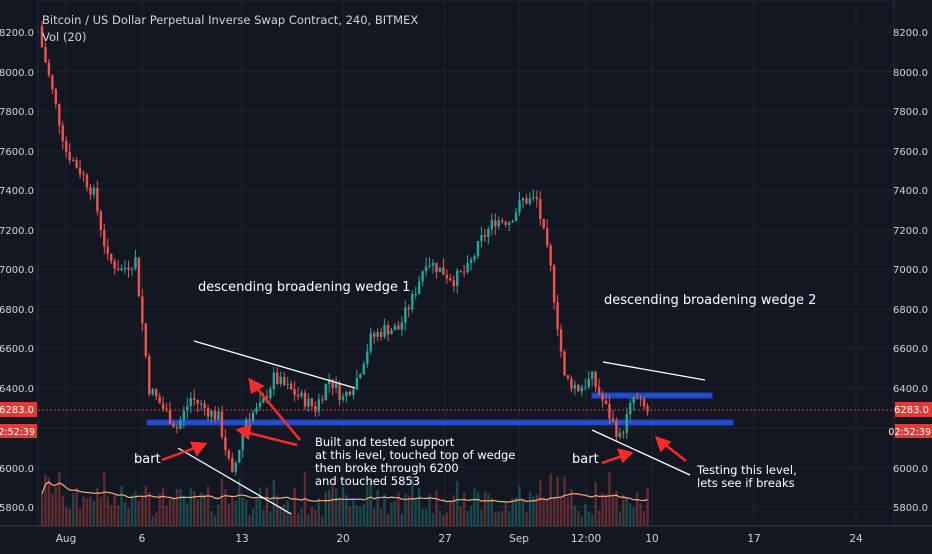 The height and width of the screenshot is (554, 932). I want to click on arrow-testing, so click(674, 452).